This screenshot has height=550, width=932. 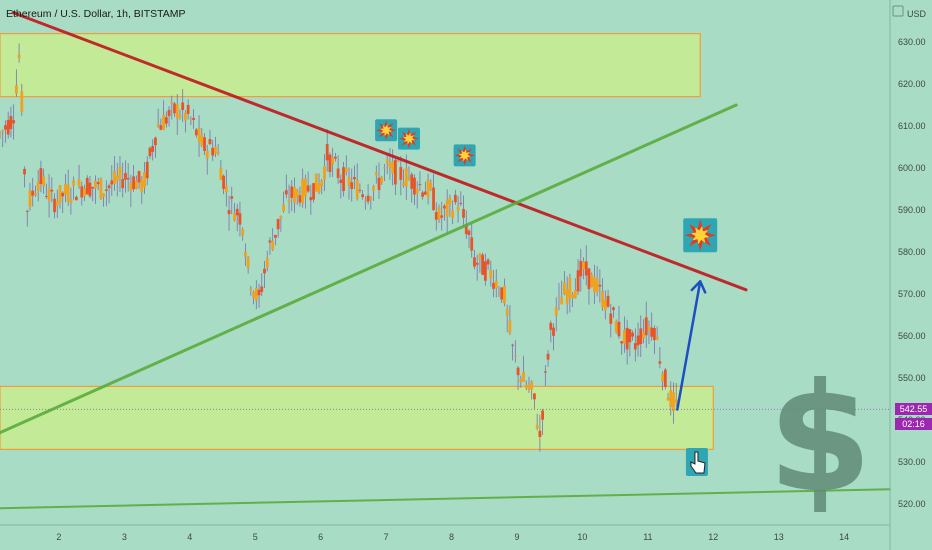 What do you see at coordinates (912, 84) in the screenshot?
I see `y-tick-label: 620.00` at bounding box center [912, 84].